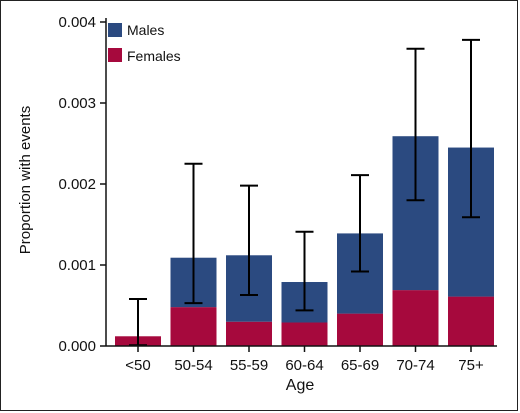 The width and height of the screenshot is (520, 413). Describe the element at coordinates (193, 365) in the screenshot. I see `x-tick-label-1: 50-54` at that location.